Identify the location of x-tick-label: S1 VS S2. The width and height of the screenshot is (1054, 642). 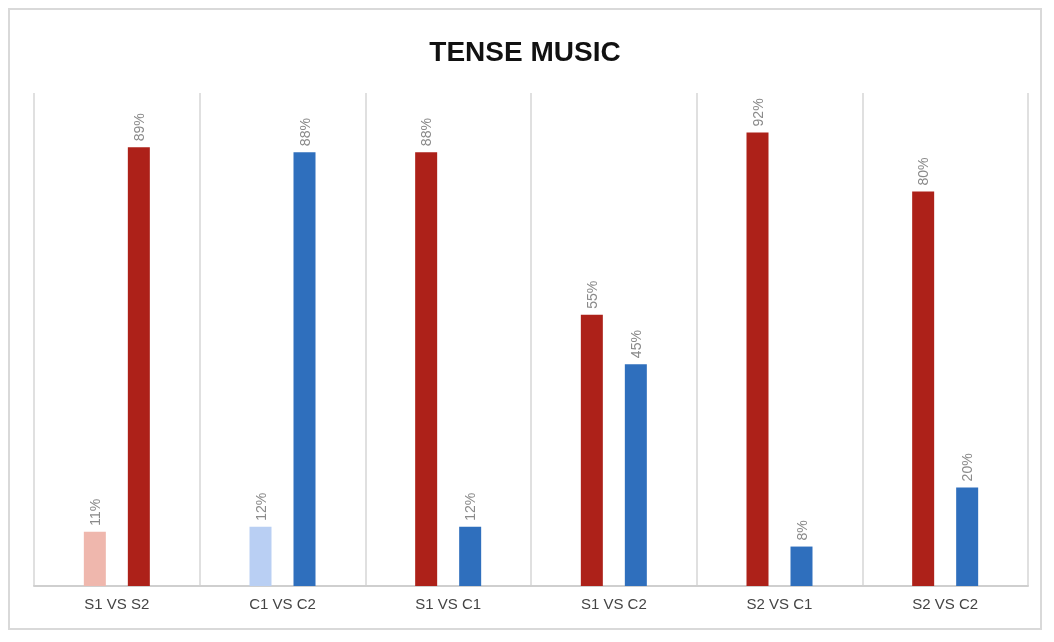
(117, 603).